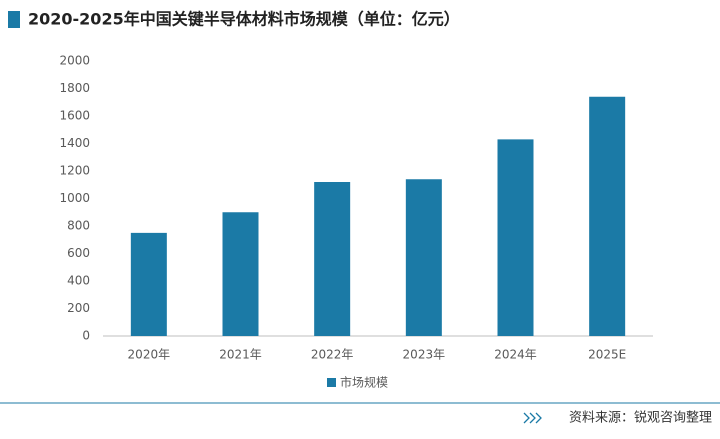  What do you see at coordinates (424, 355) in the screenshot?
I see `x-tick-label: 2023年` at bounding box center [424, 355].